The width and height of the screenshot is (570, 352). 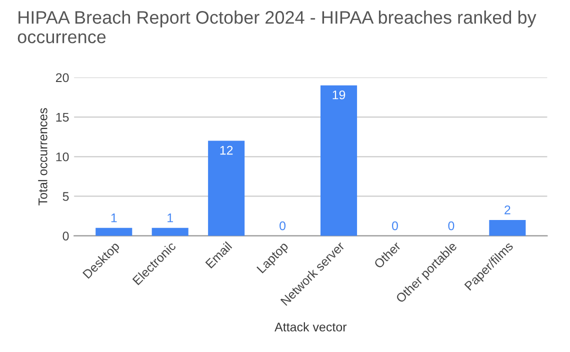 I want to click on y-tick-label: 20, so click(x=62, y=77).